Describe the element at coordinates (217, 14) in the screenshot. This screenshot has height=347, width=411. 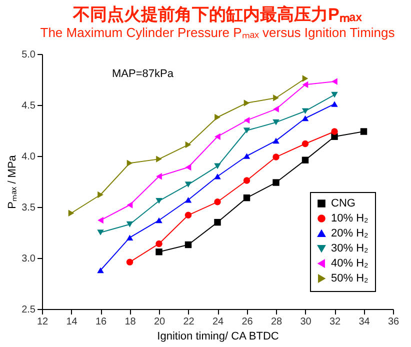
I see `chart-title: 不同点火提前角下的缸内最高压力Pₘₐₓ` at that location.